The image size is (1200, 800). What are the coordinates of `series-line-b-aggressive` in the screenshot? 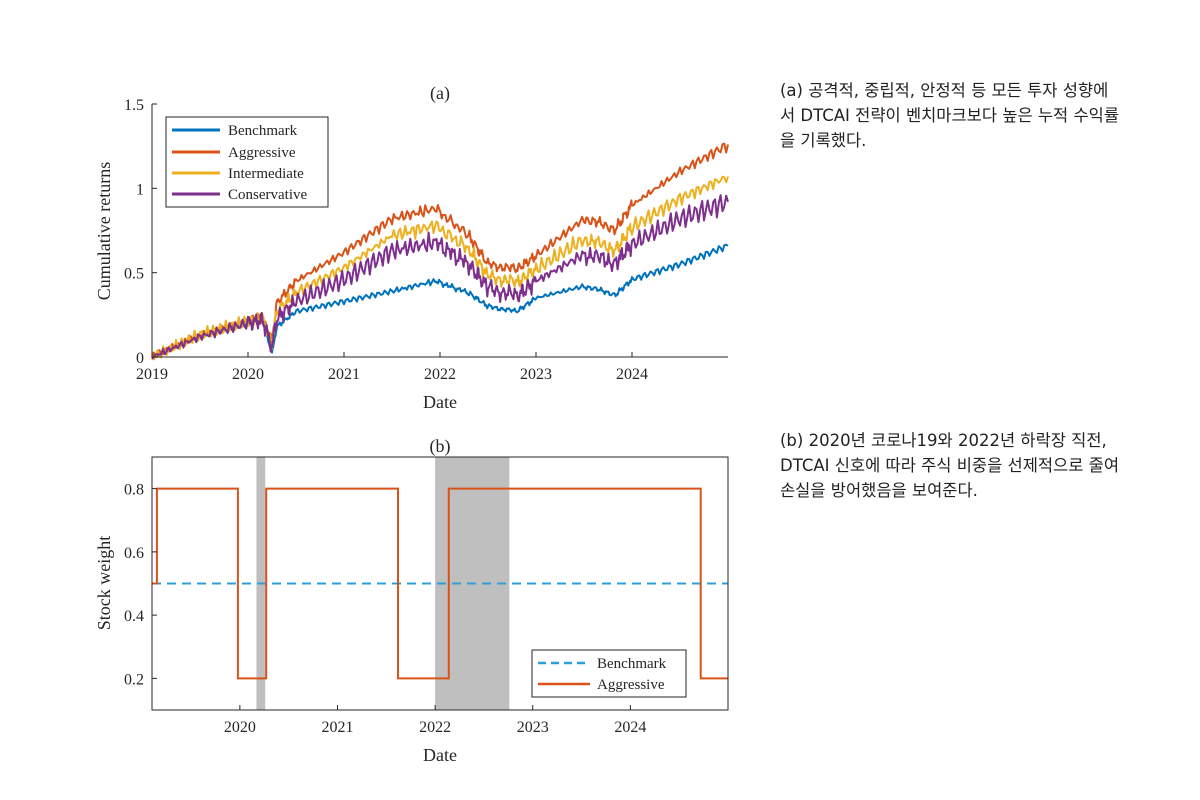 It's located at (440, 583).